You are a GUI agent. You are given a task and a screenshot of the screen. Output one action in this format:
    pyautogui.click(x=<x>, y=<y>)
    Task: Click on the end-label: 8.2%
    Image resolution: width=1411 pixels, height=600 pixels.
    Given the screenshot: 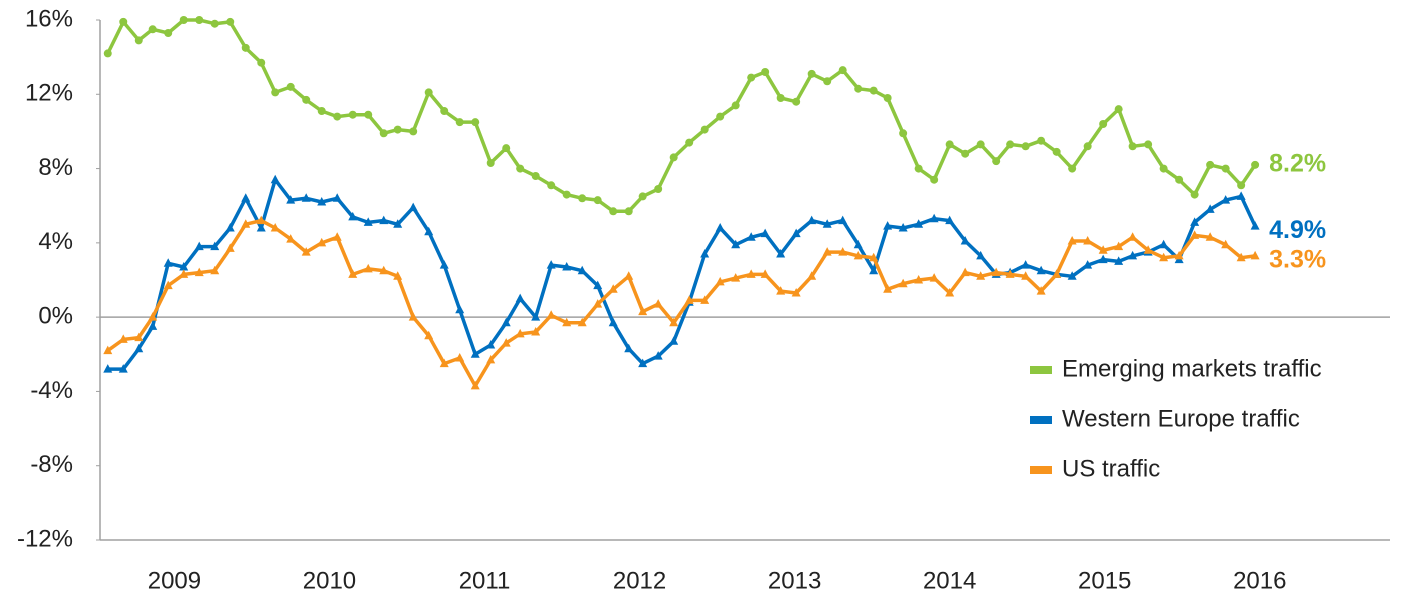 What is the action you would take?
    pyautogui.click(x=1297, y=163)
    